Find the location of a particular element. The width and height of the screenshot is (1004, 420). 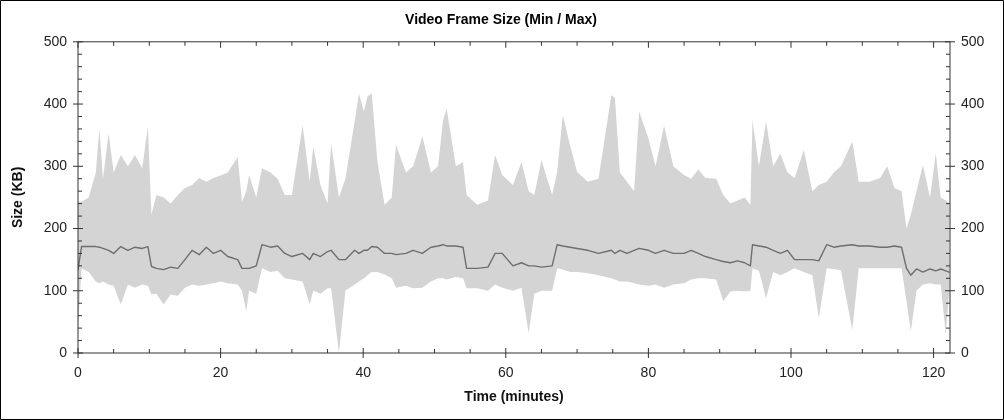

y2-tick-label: 100 is located at coordinates (973, 289).